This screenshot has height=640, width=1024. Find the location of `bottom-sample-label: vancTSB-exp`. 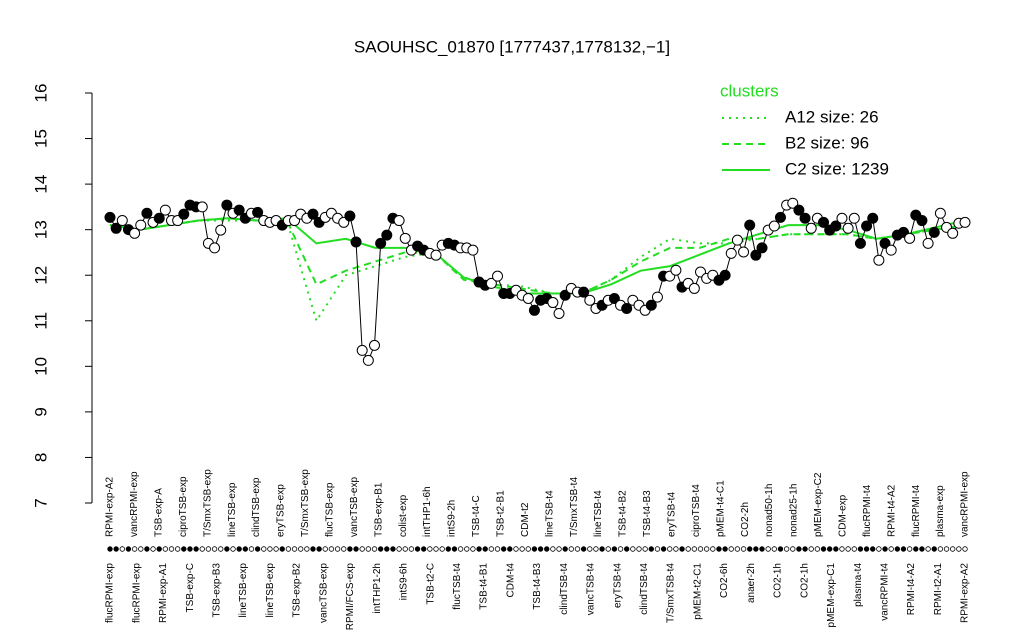

bottom-sample-label: vancTSB-exp is located at coordinates (323, 593).